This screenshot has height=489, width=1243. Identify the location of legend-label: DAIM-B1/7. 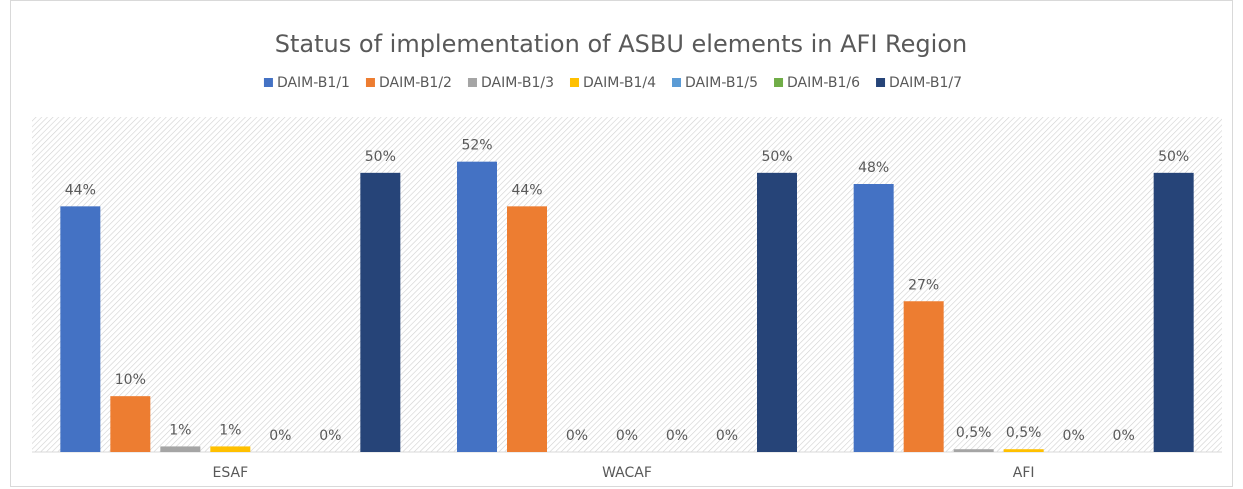
(925, 83).